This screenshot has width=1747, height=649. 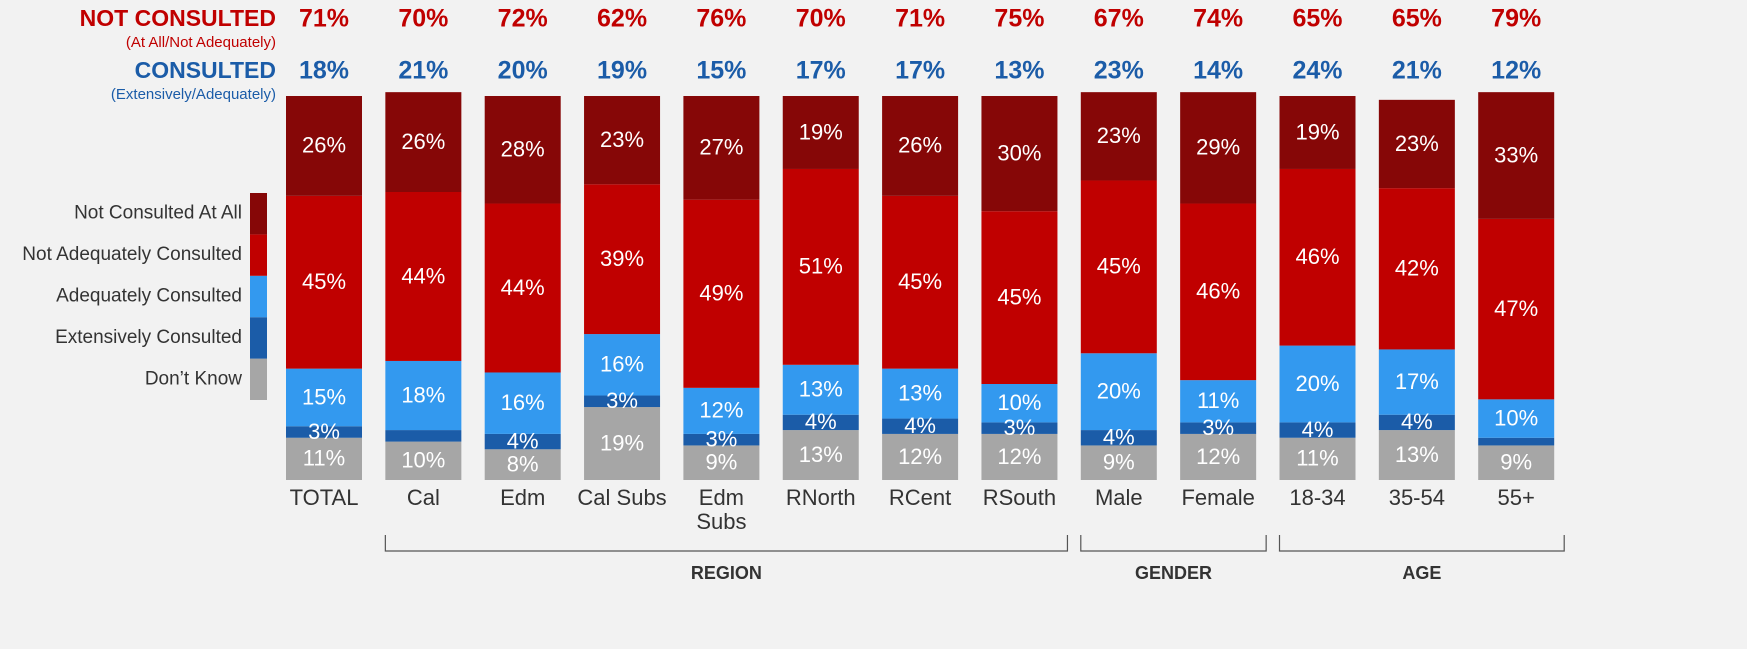 I want to click on data-label: 23%, so click(x=1119, y=135).